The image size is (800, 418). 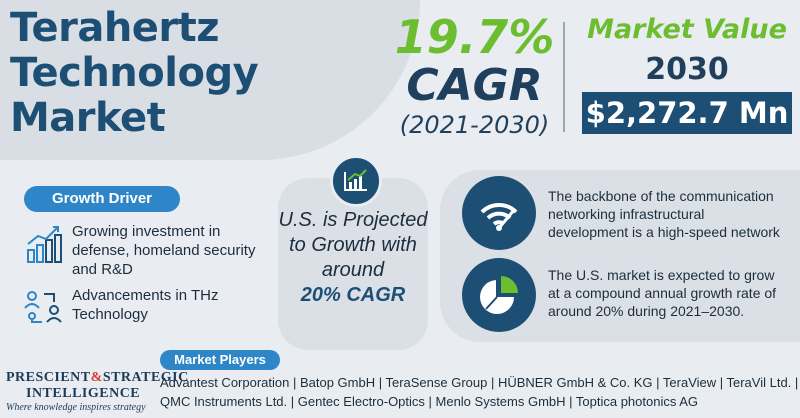 I want to click on logo-ampersand: &, so click(x=96, y=377).